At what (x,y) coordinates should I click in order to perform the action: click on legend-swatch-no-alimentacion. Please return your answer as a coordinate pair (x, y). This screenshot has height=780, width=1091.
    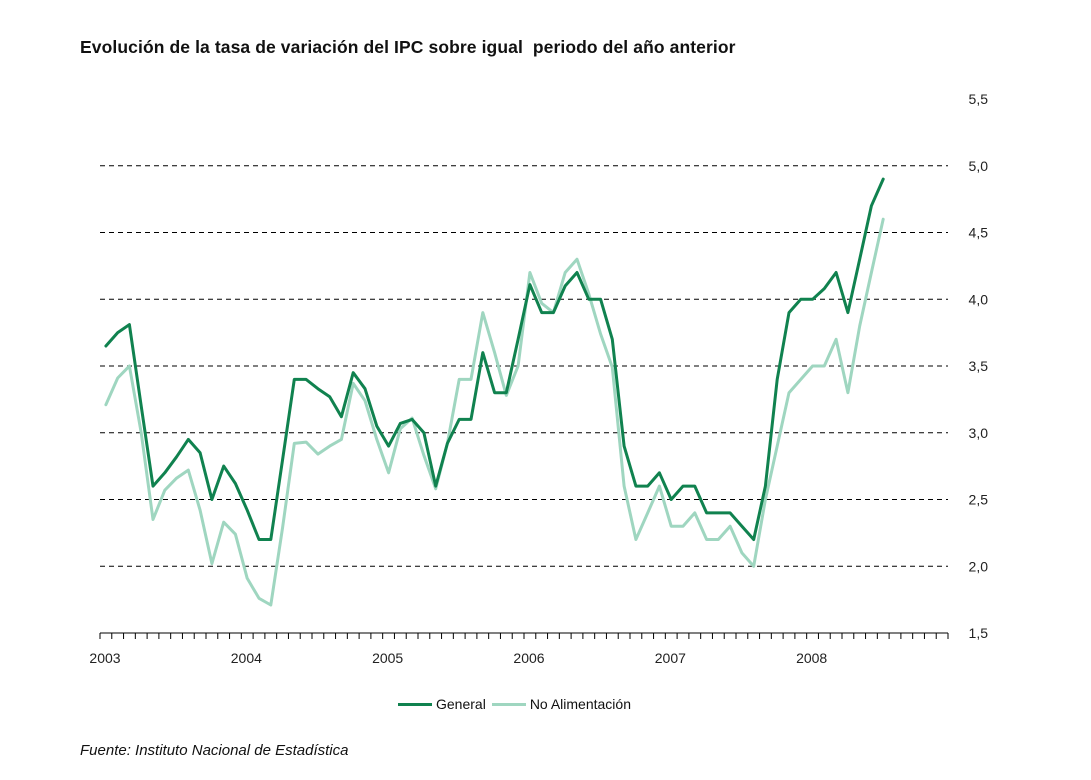
    Looking at the image, I should click on (508, 704).